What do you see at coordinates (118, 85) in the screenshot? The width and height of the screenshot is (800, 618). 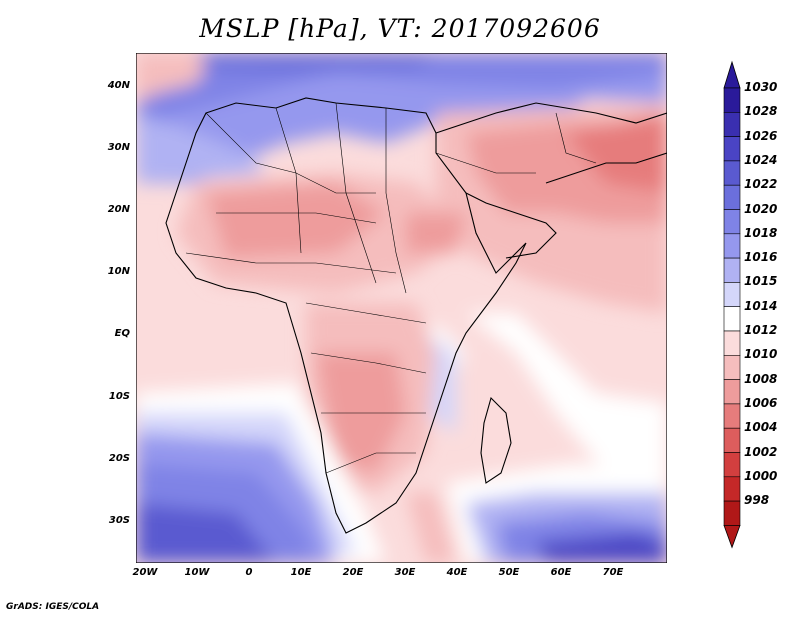 I see `lat-label-40n: 40N` at bounding box center [118, 85].